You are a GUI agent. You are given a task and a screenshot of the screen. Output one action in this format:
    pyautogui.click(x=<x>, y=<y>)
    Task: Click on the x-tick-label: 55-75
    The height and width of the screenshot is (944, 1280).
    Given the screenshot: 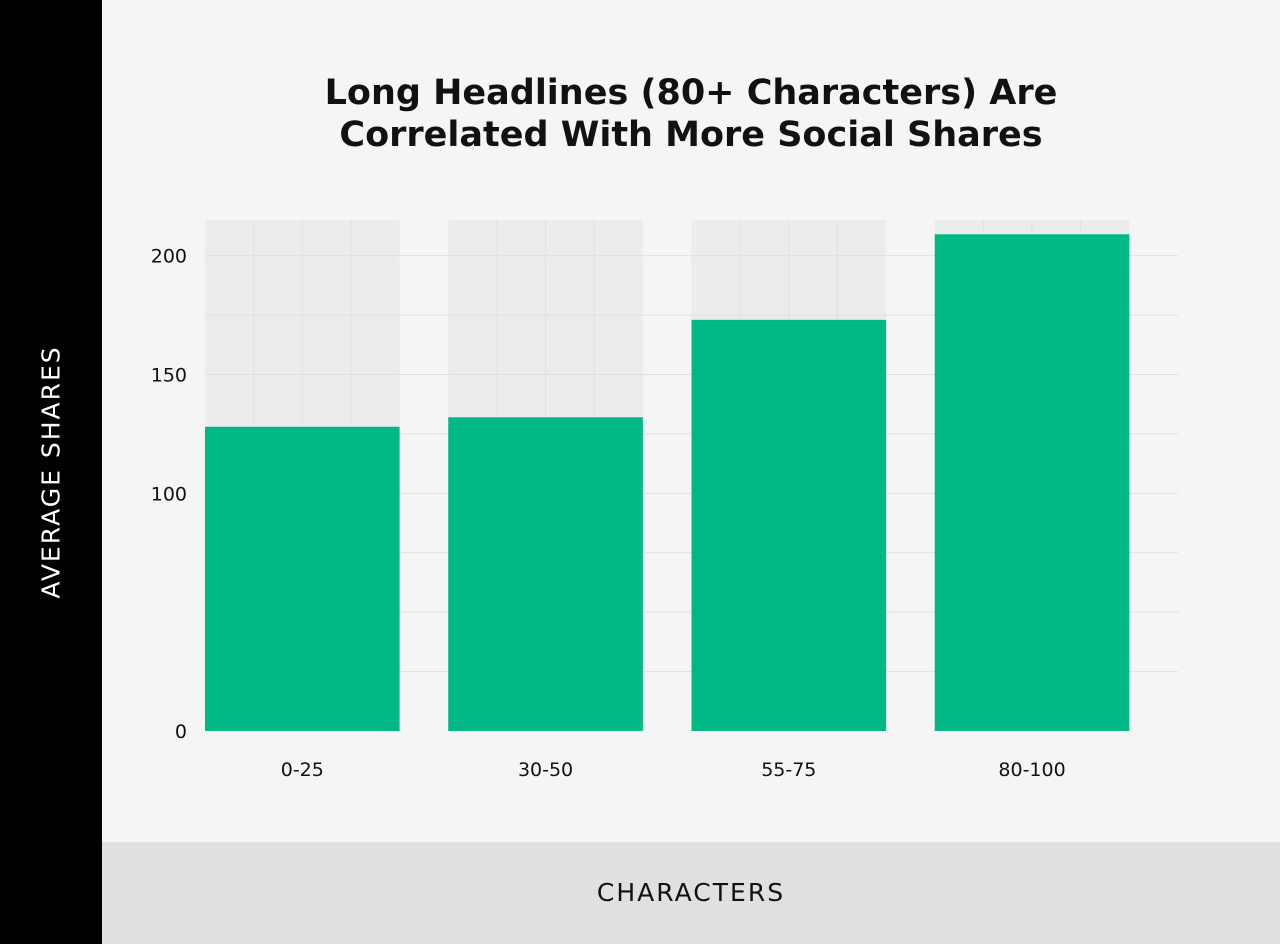 What is the action you would take?
    pyautogui.click(x=788, y=770)
    